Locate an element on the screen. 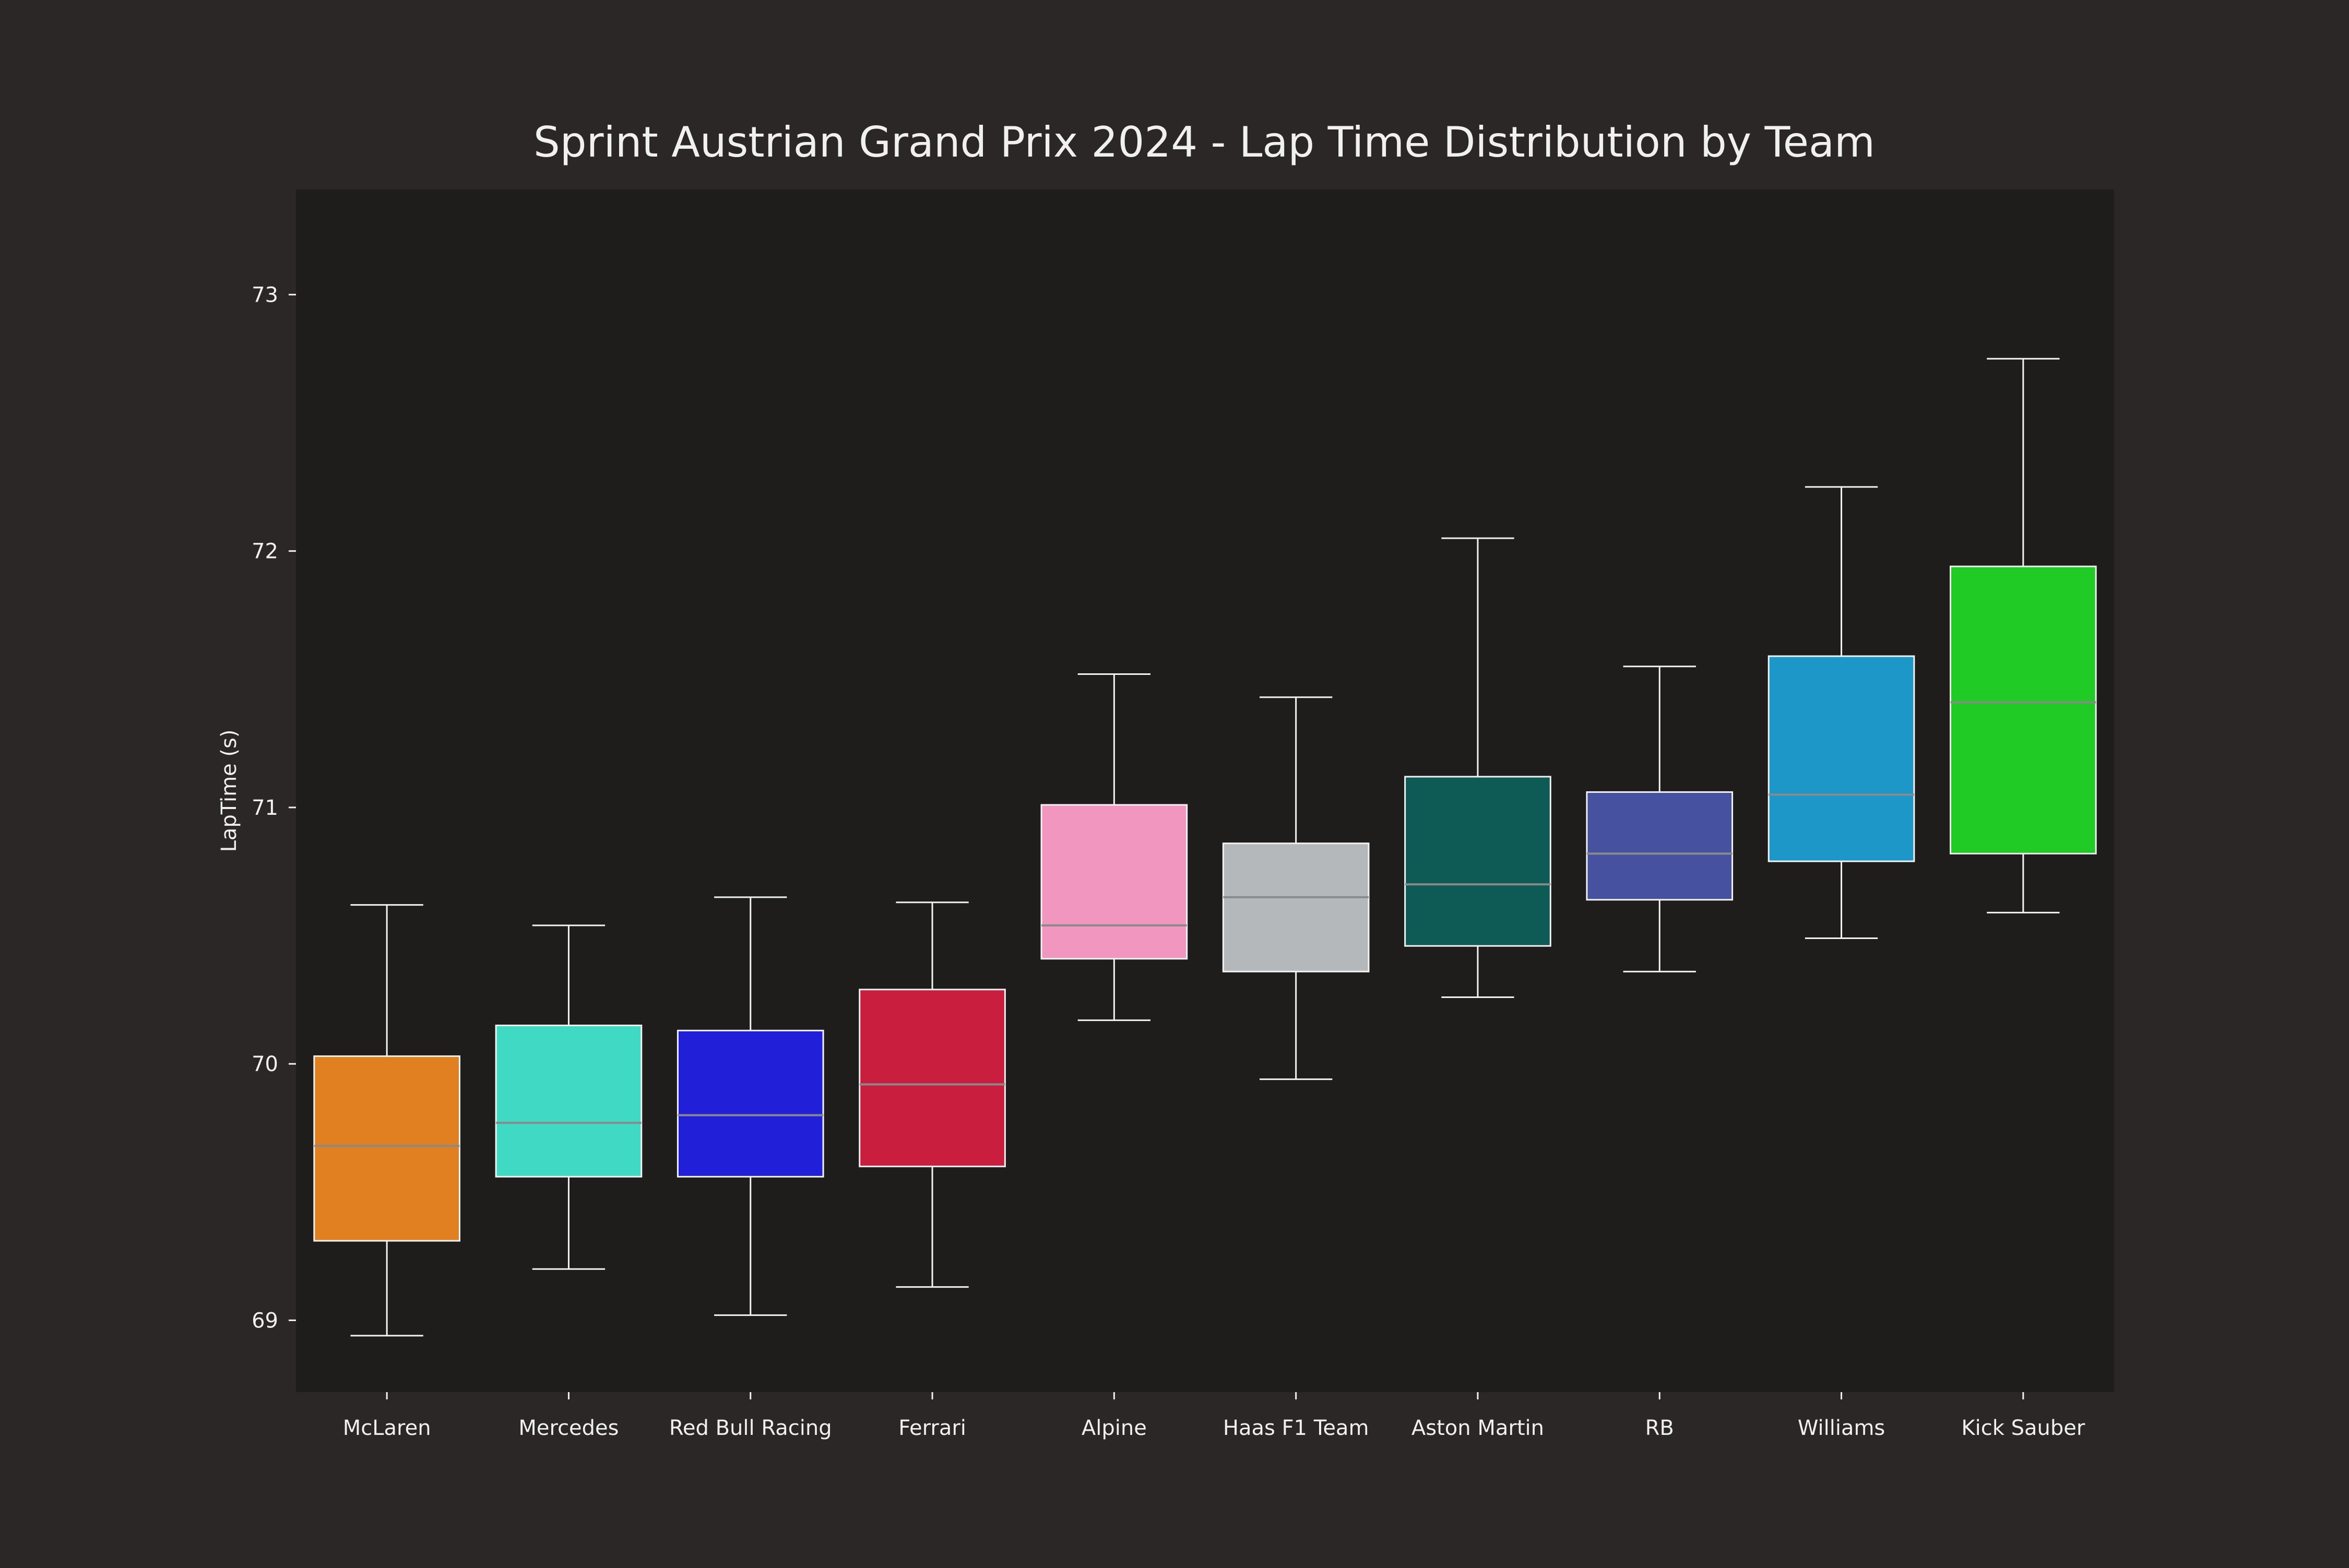 The width and height of the screenshot is (2349, 1568). box-alpine is located at coordinates (1114, 847).